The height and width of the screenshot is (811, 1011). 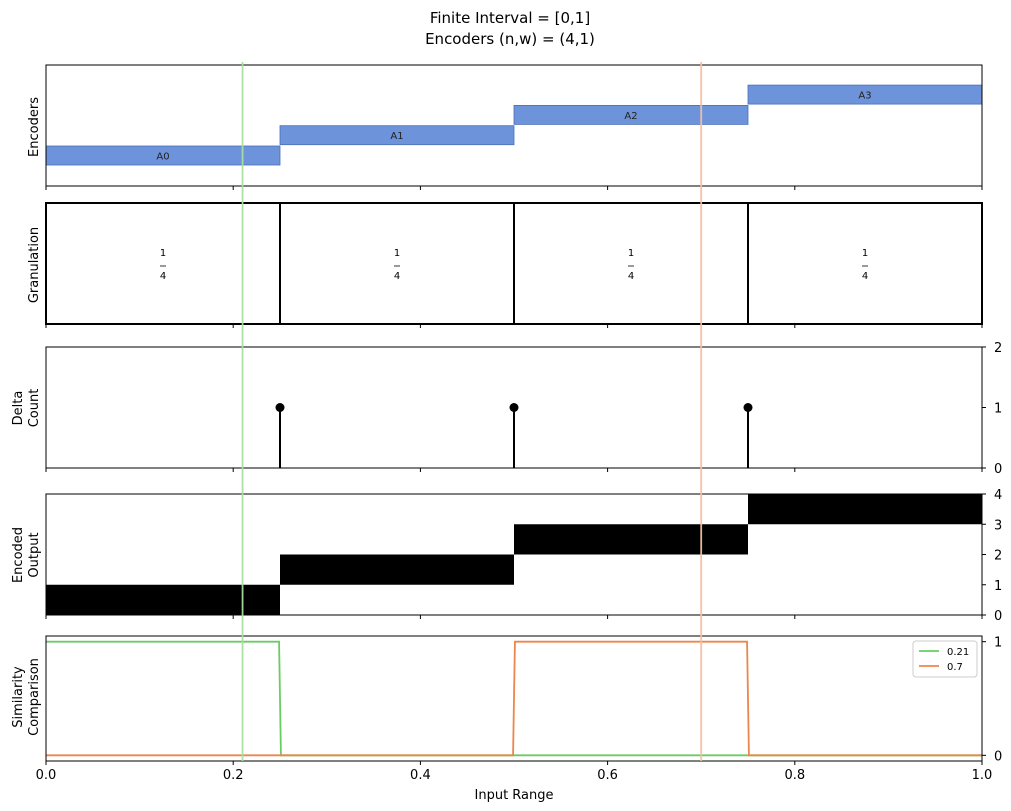 I want to click on encoder-label: A2, so click(x=630, y=116).